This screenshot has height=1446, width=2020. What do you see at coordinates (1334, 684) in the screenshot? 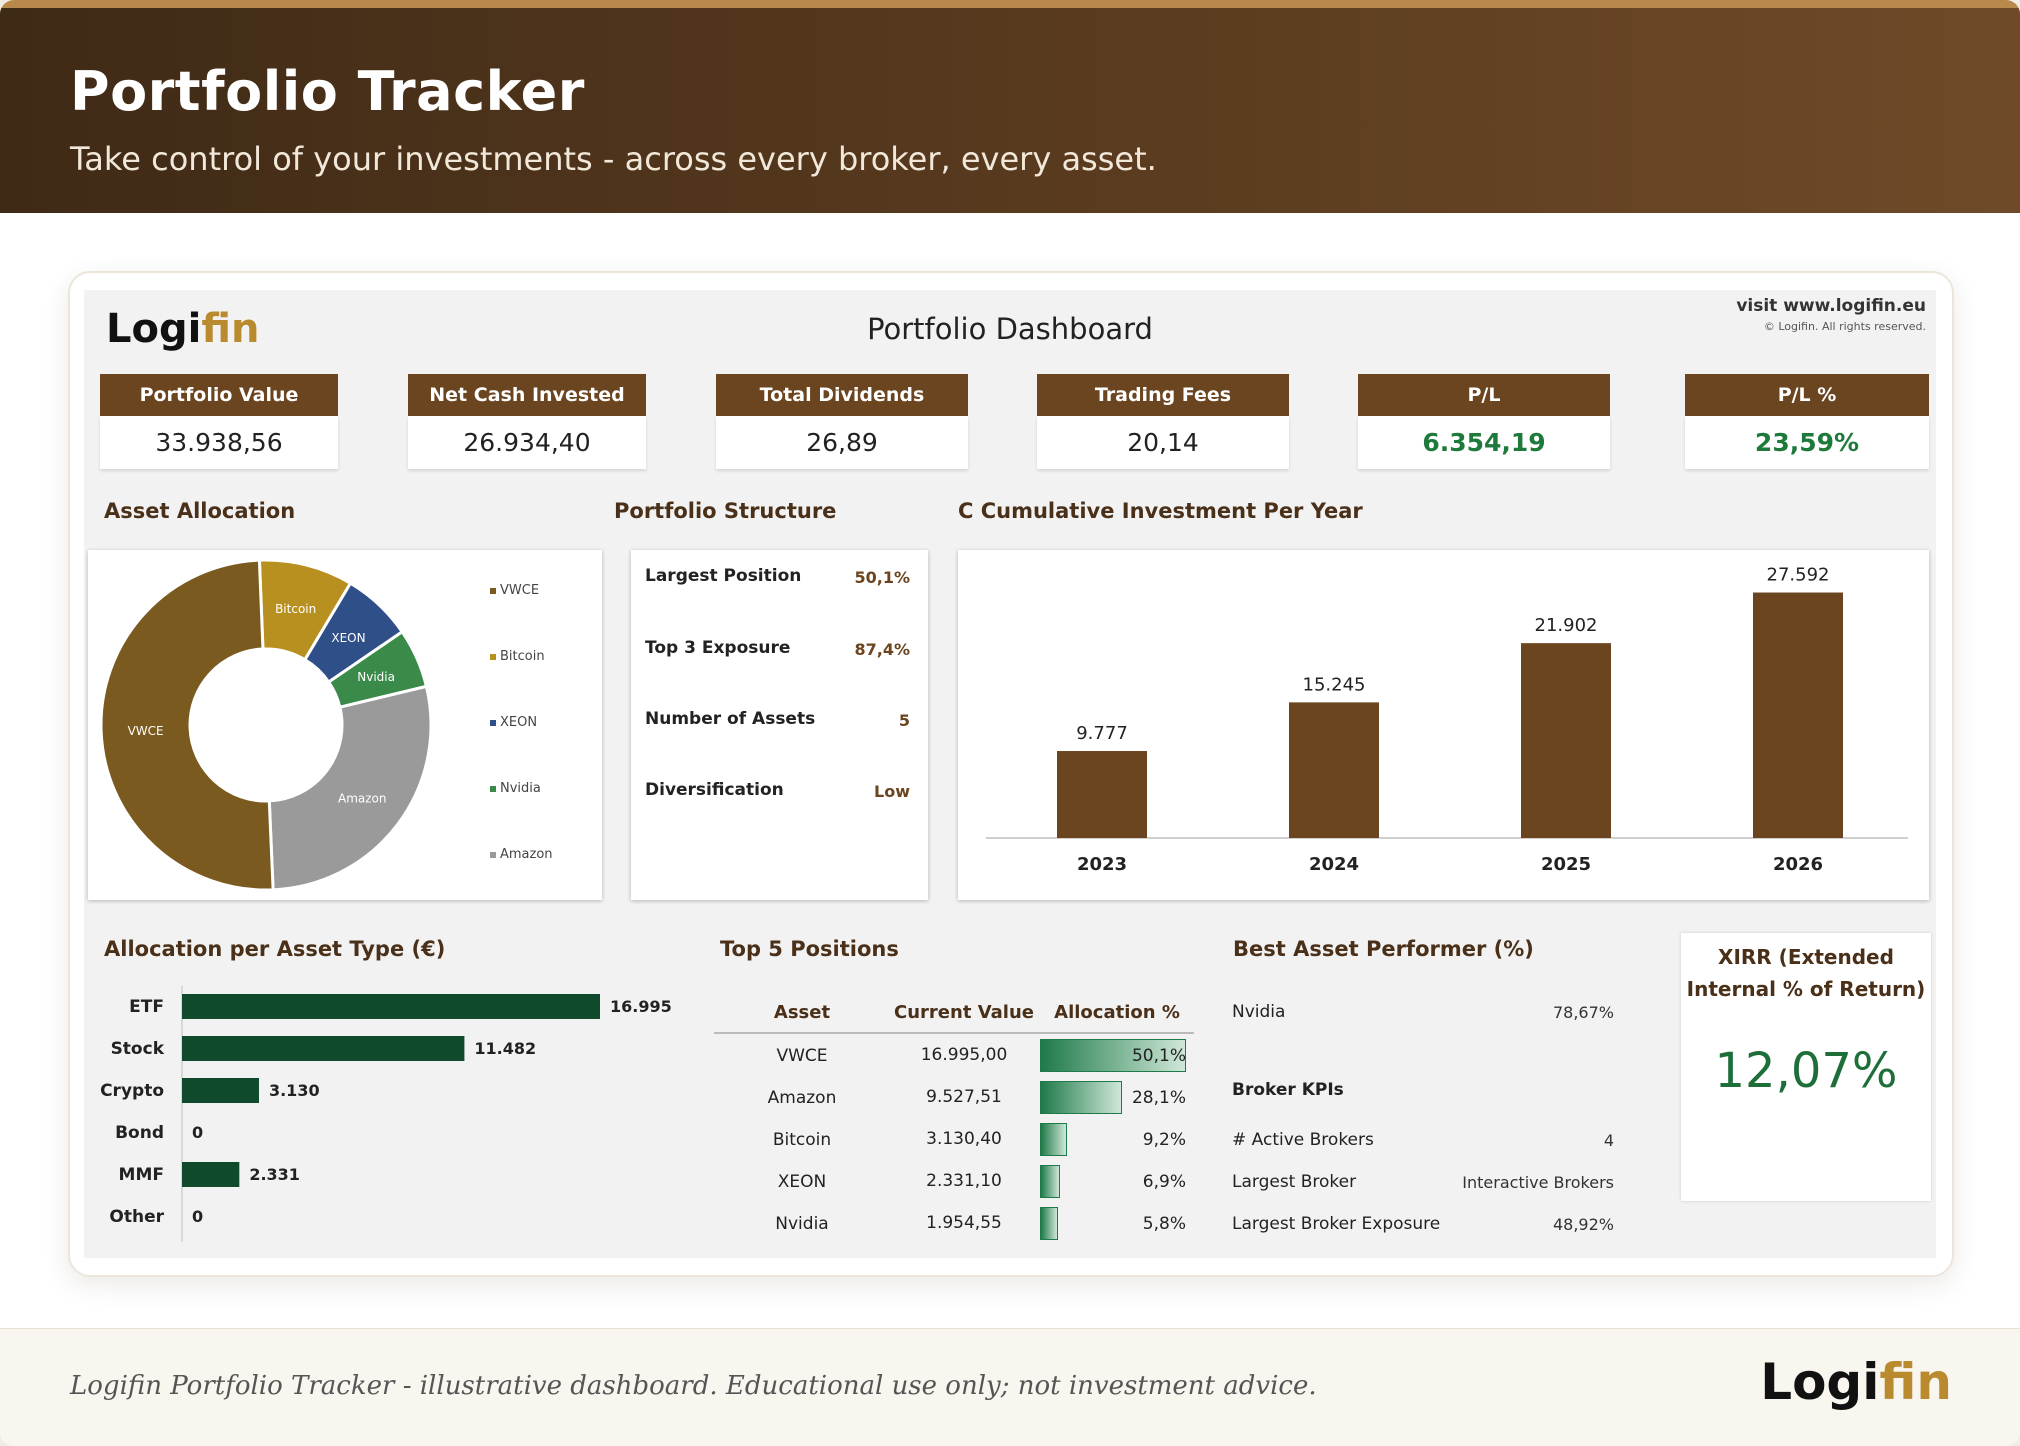
I see `bar-value-label: 15.245` at bounding box center [1334, 684].